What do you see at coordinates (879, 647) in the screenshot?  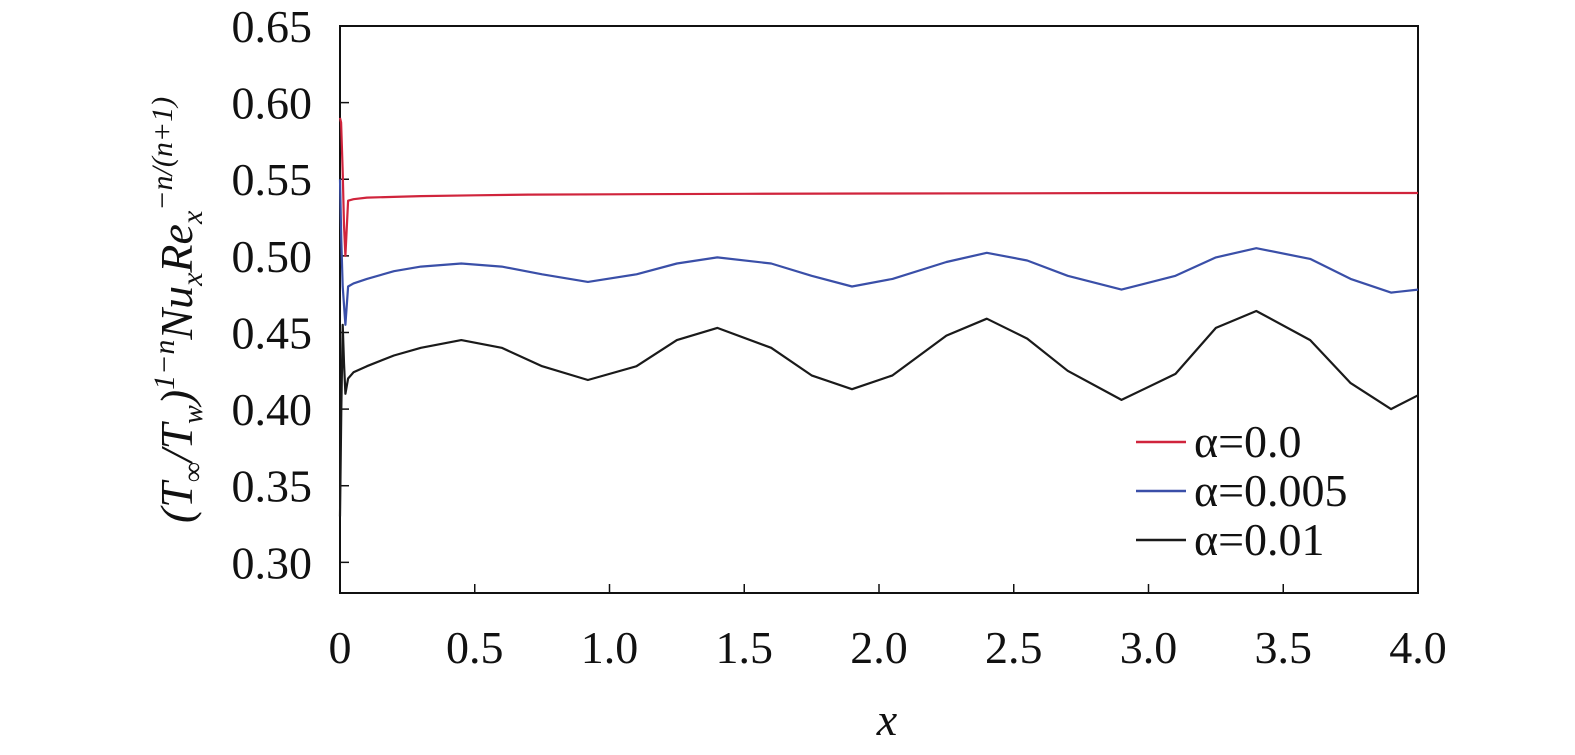 I see `x-tick-label: 2.0` at bounding box center [879, 647].